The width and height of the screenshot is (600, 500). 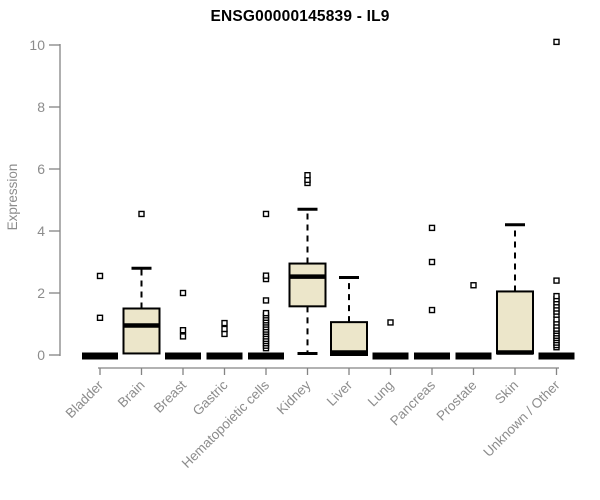 What do you see at coordinates (170, 396) in the screenshot?
I see `x-tick-label: Breast` at bounding box center [170, 396].